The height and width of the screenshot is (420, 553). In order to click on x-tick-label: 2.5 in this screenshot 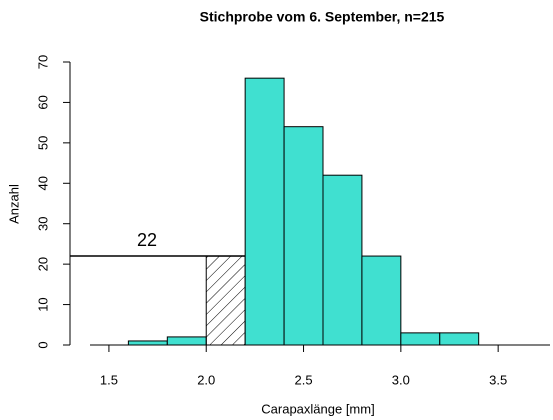, I will do `click(303, 379)`.